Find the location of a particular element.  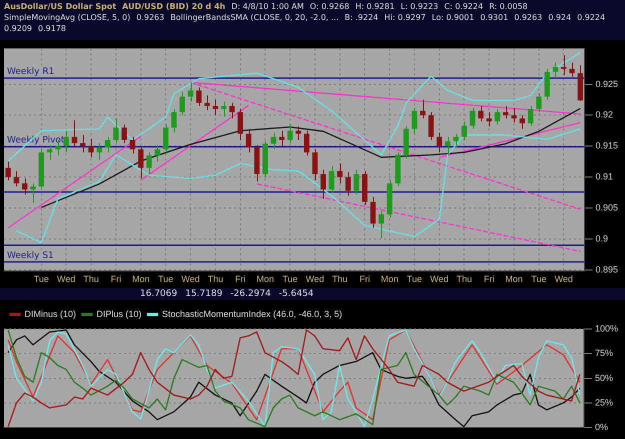

ref-line-label: Weekly Pivot is located at coordinates (36, 141).